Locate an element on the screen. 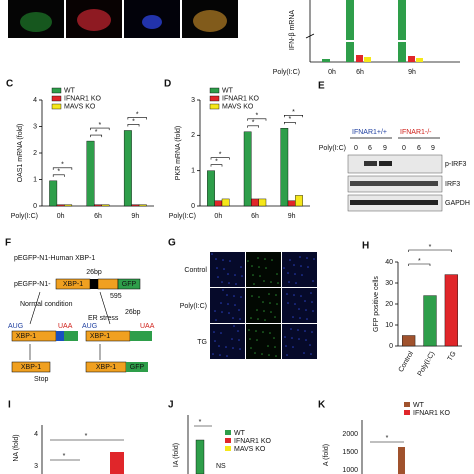  row-label: Poly(I:C) is located at coordinates (193, 306).